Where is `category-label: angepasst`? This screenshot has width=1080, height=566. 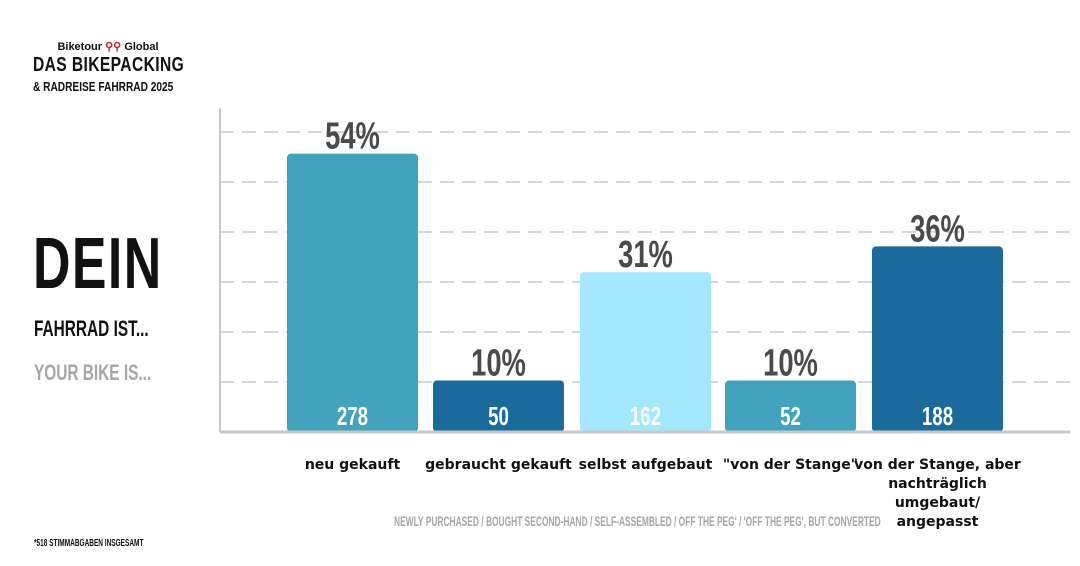 category-label: angepasst is located at coordinates (938, 522).